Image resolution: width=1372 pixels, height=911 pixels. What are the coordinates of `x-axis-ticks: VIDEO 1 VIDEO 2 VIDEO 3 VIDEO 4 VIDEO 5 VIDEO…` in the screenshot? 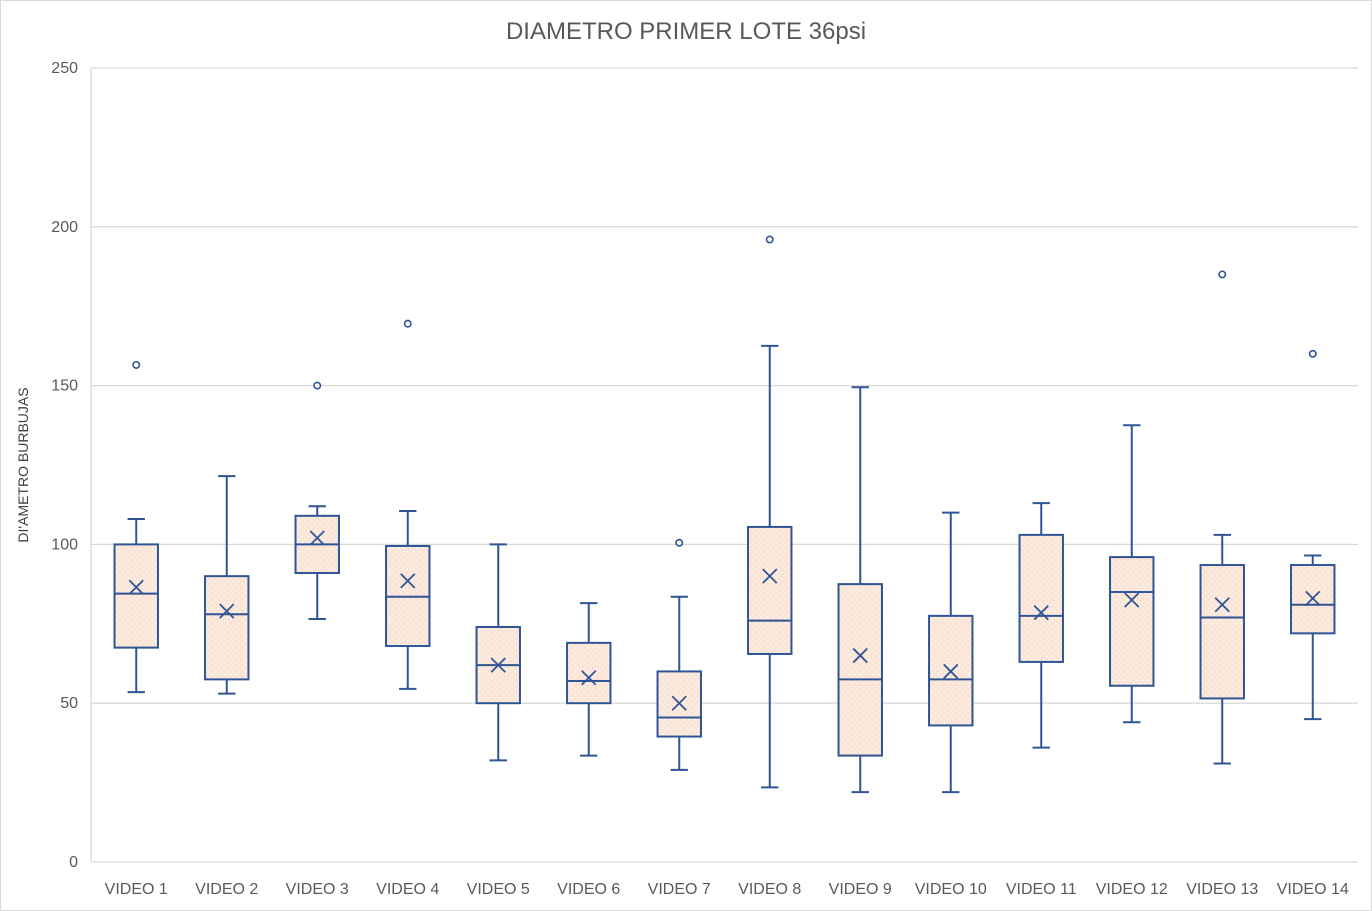 It's located at (727, 889).